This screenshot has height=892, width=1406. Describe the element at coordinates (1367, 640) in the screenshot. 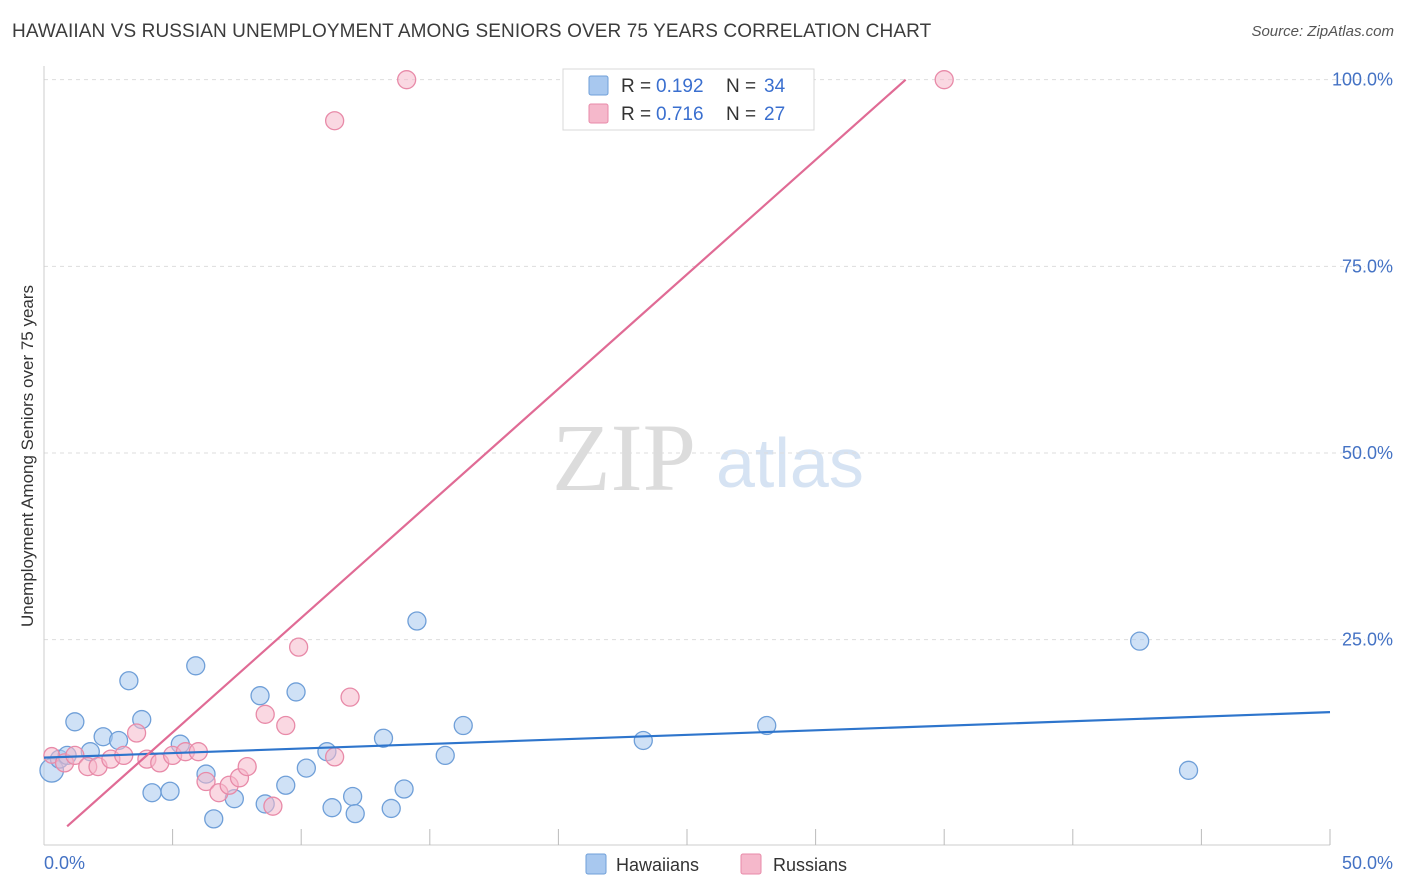

I see `y-tick-label-0: 25.0%` at that location.